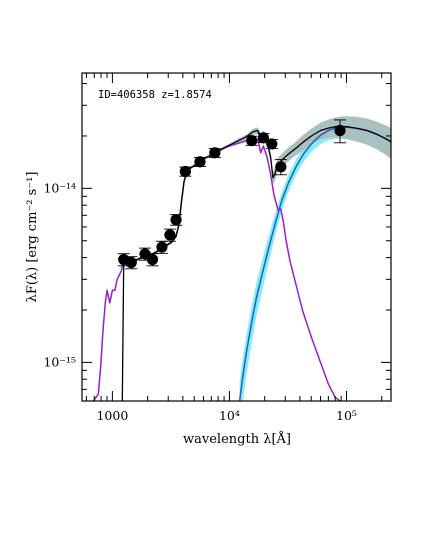 The image size is (425, 550). What do you see at coordinates (231, 194) in the screenshot?
I see `photometry-points` at bounding box center [231, 194].